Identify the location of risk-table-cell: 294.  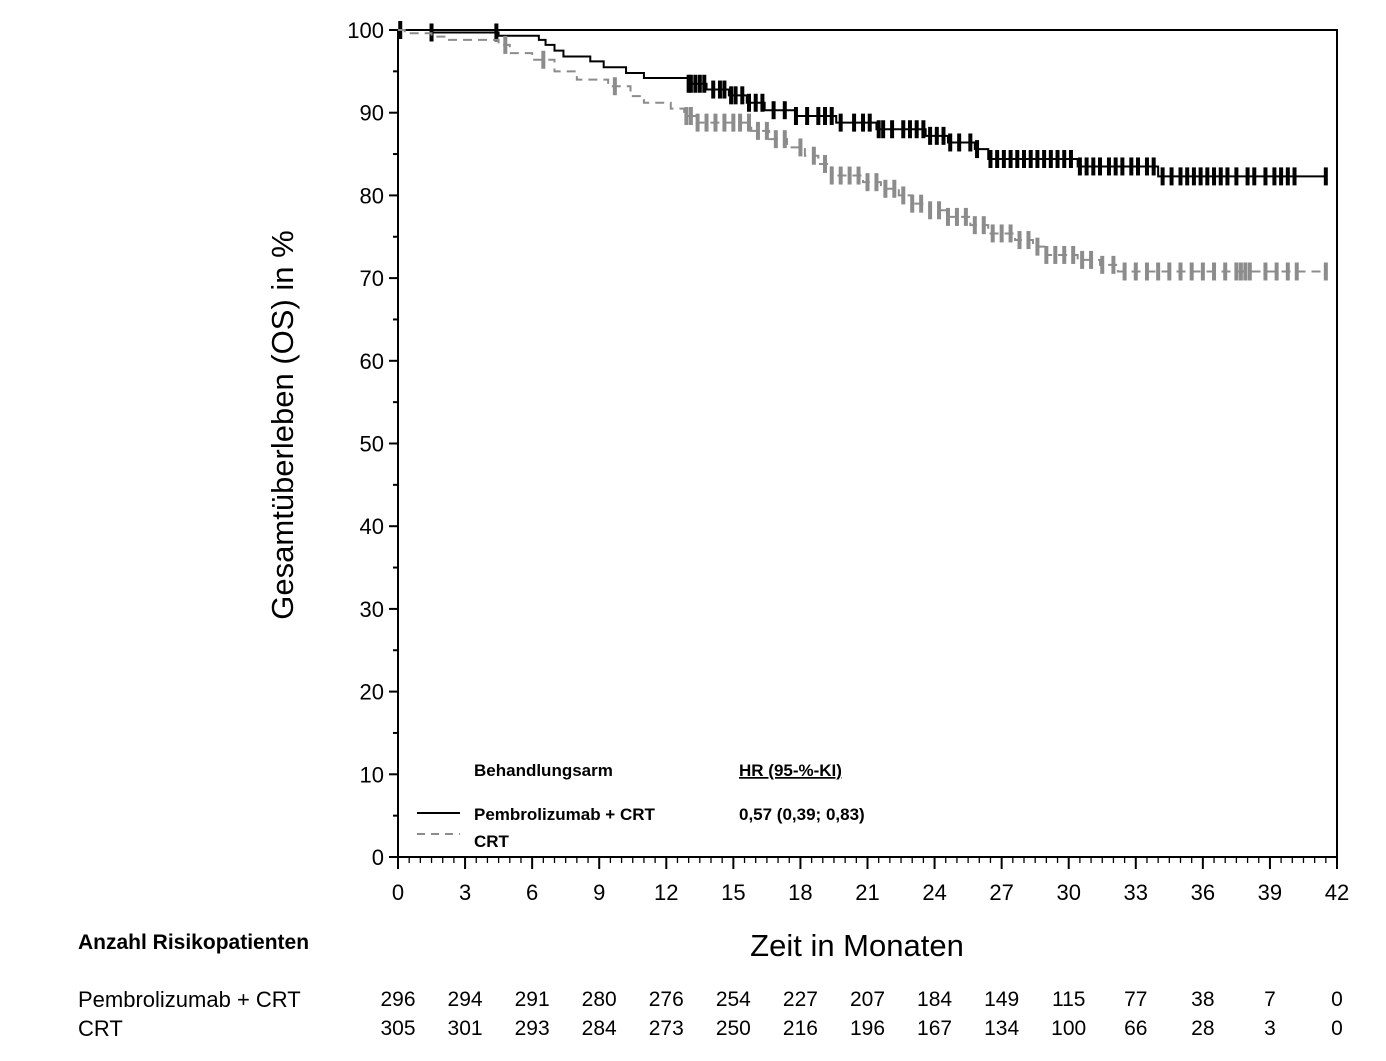
(465, 999).